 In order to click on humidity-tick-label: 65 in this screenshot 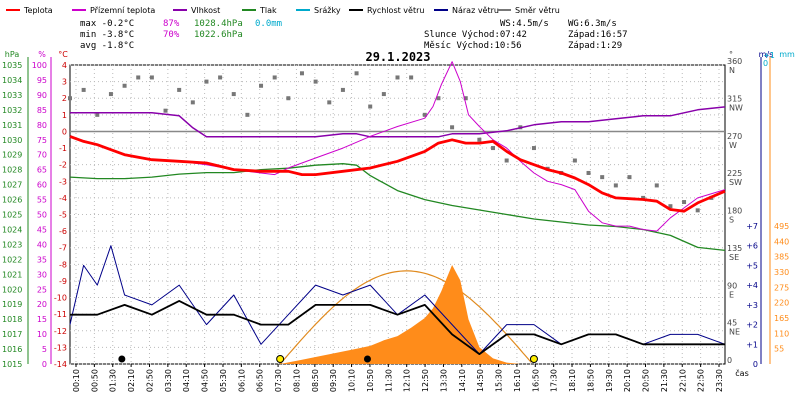, I will do `click(42, 170)`.